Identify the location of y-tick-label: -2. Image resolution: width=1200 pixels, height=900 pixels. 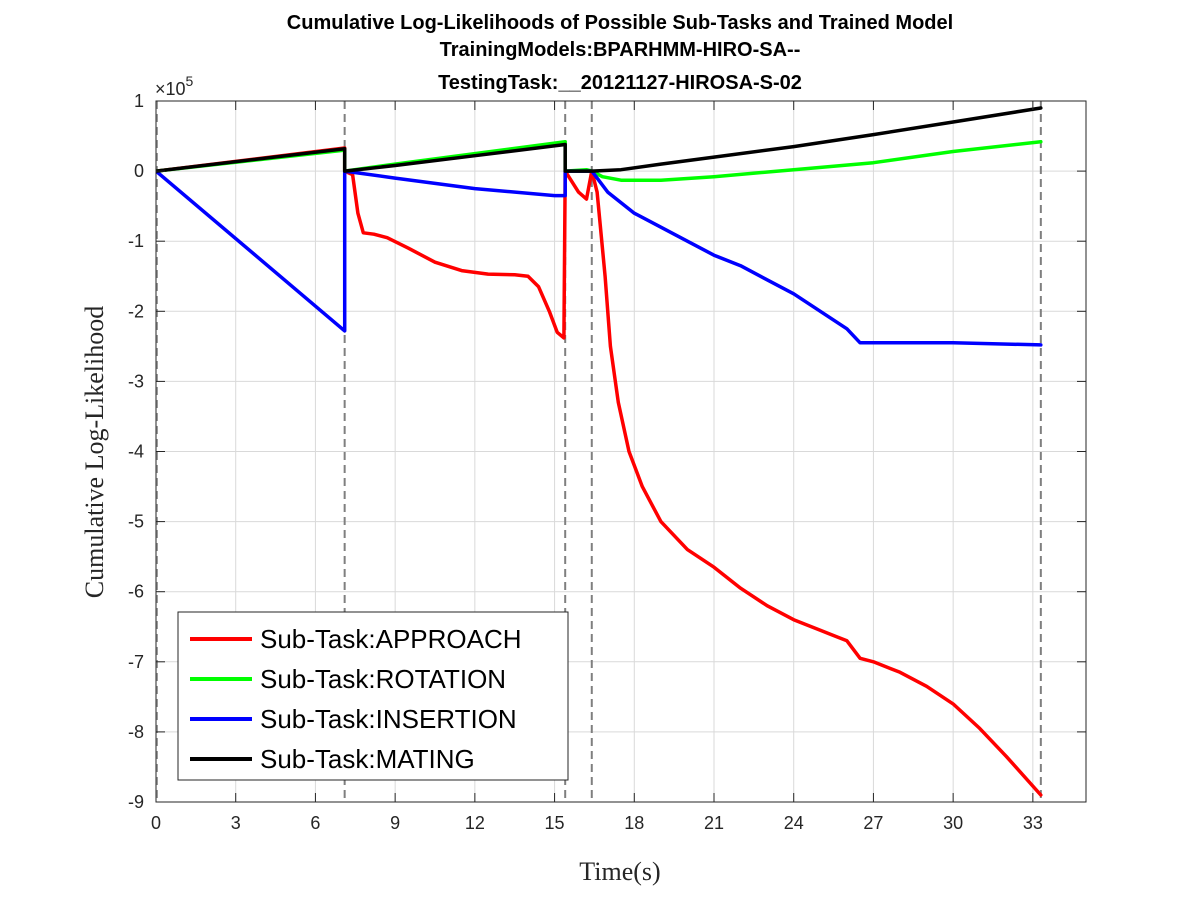
(136, 311).